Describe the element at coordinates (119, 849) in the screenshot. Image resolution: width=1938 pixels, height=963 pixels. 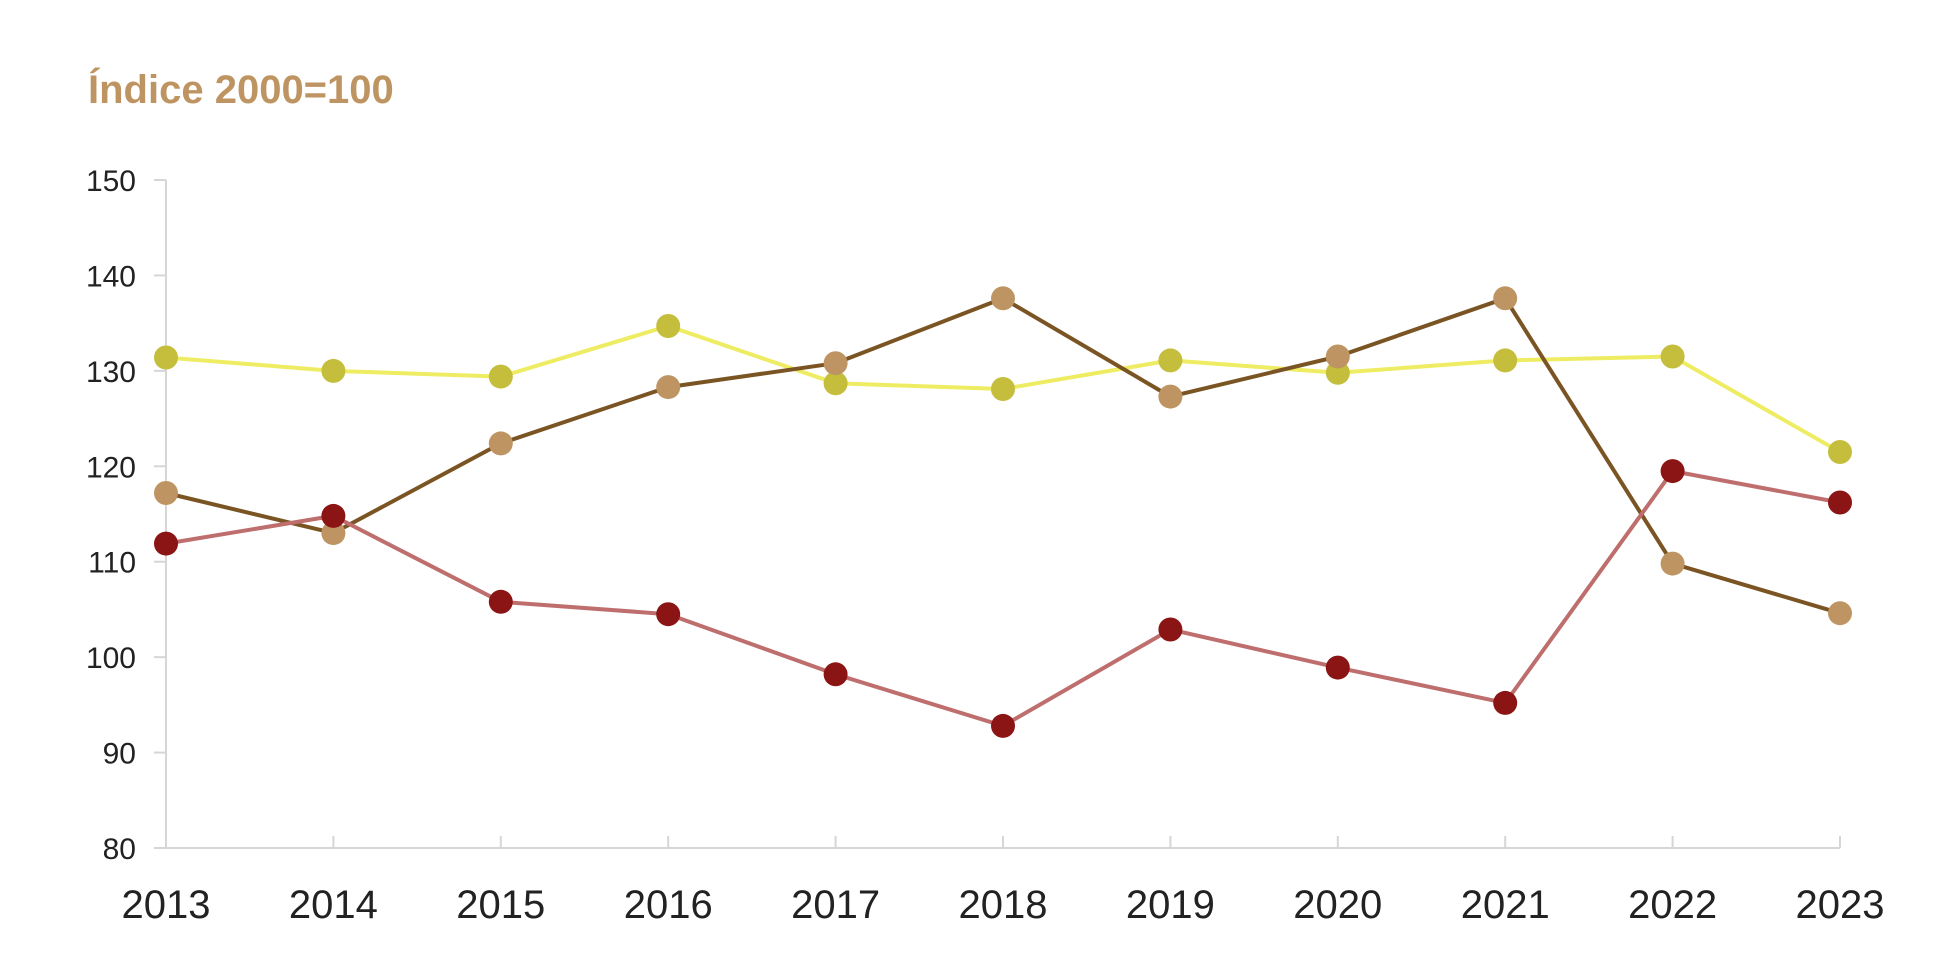
I see `y-tick-label: 80` at that location.